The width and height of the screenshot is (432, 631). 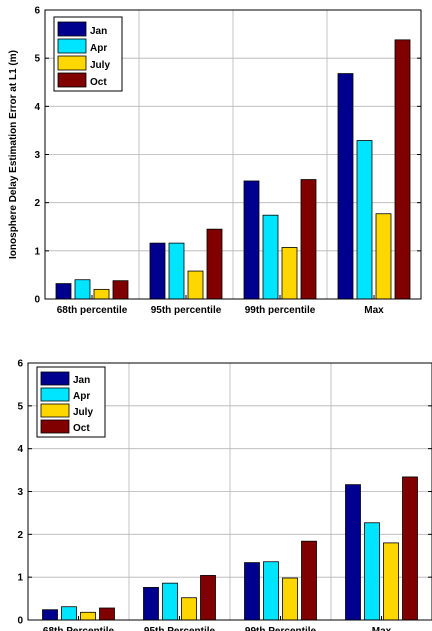 I want to click on x-tick-label: 68th percentile, so click(x=92, y=310).